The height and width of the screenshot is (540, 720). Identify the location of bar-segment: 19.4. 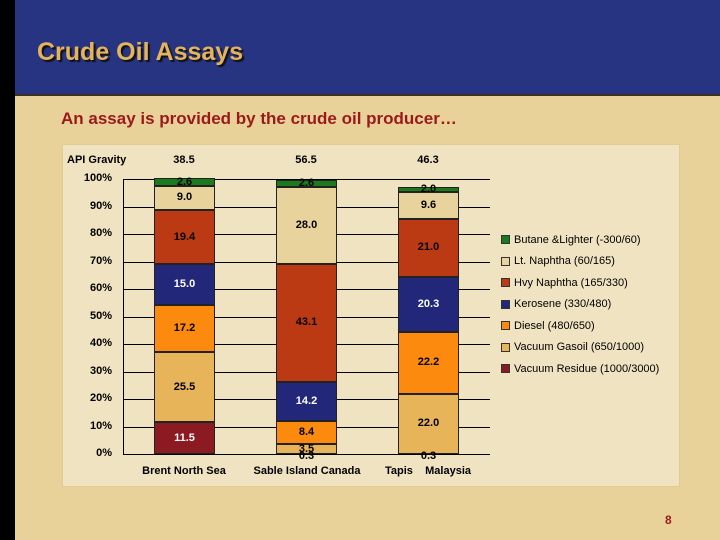
(184, 237).